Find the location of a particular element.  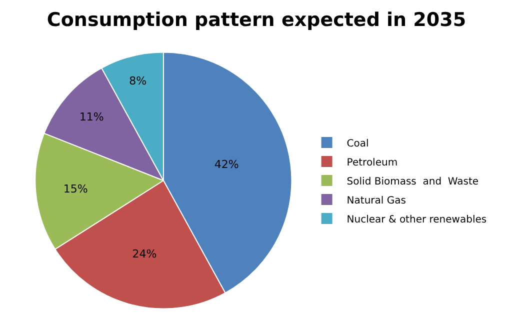

data-label: 8% is located at coordinates (138, 81).